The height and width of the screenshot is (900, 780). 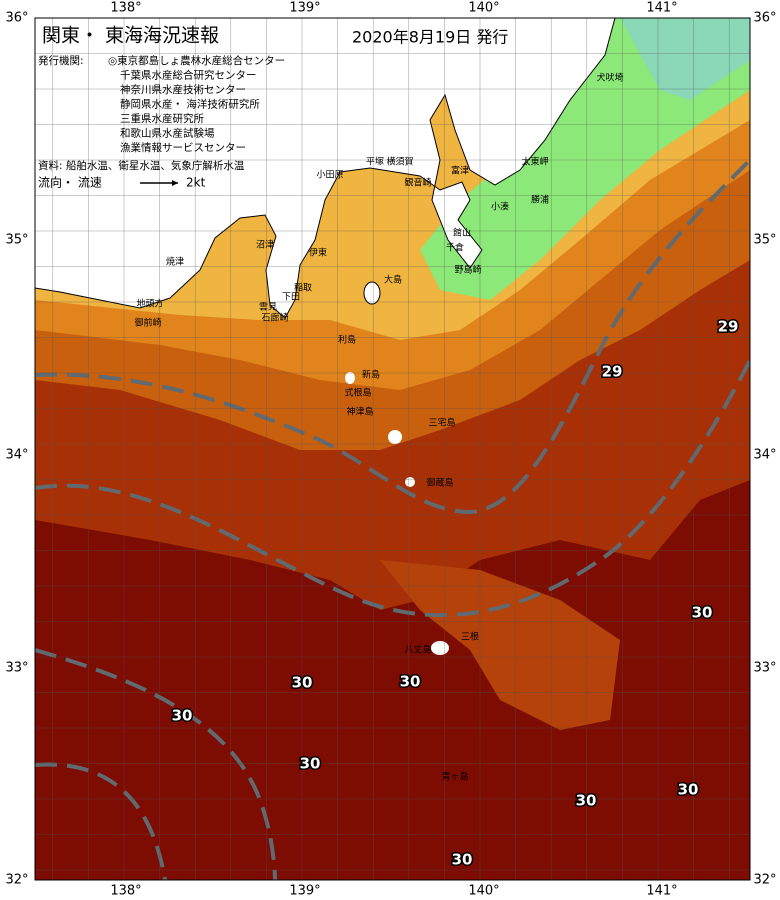 What do you see at coordinates (417, 650) in the screenshot?
I see `place-name: 八丈島` at bounding box center [417, 650].